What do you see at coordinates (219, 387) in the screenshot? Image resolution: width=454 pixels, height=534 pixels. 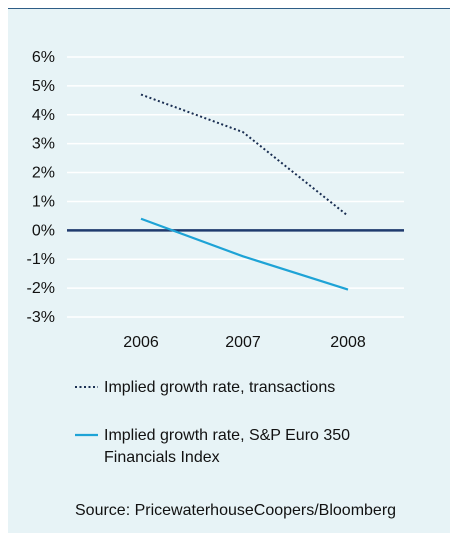 I see `legend-label-0: Implied growth rate, transactions` at bounding box center [219, 387].